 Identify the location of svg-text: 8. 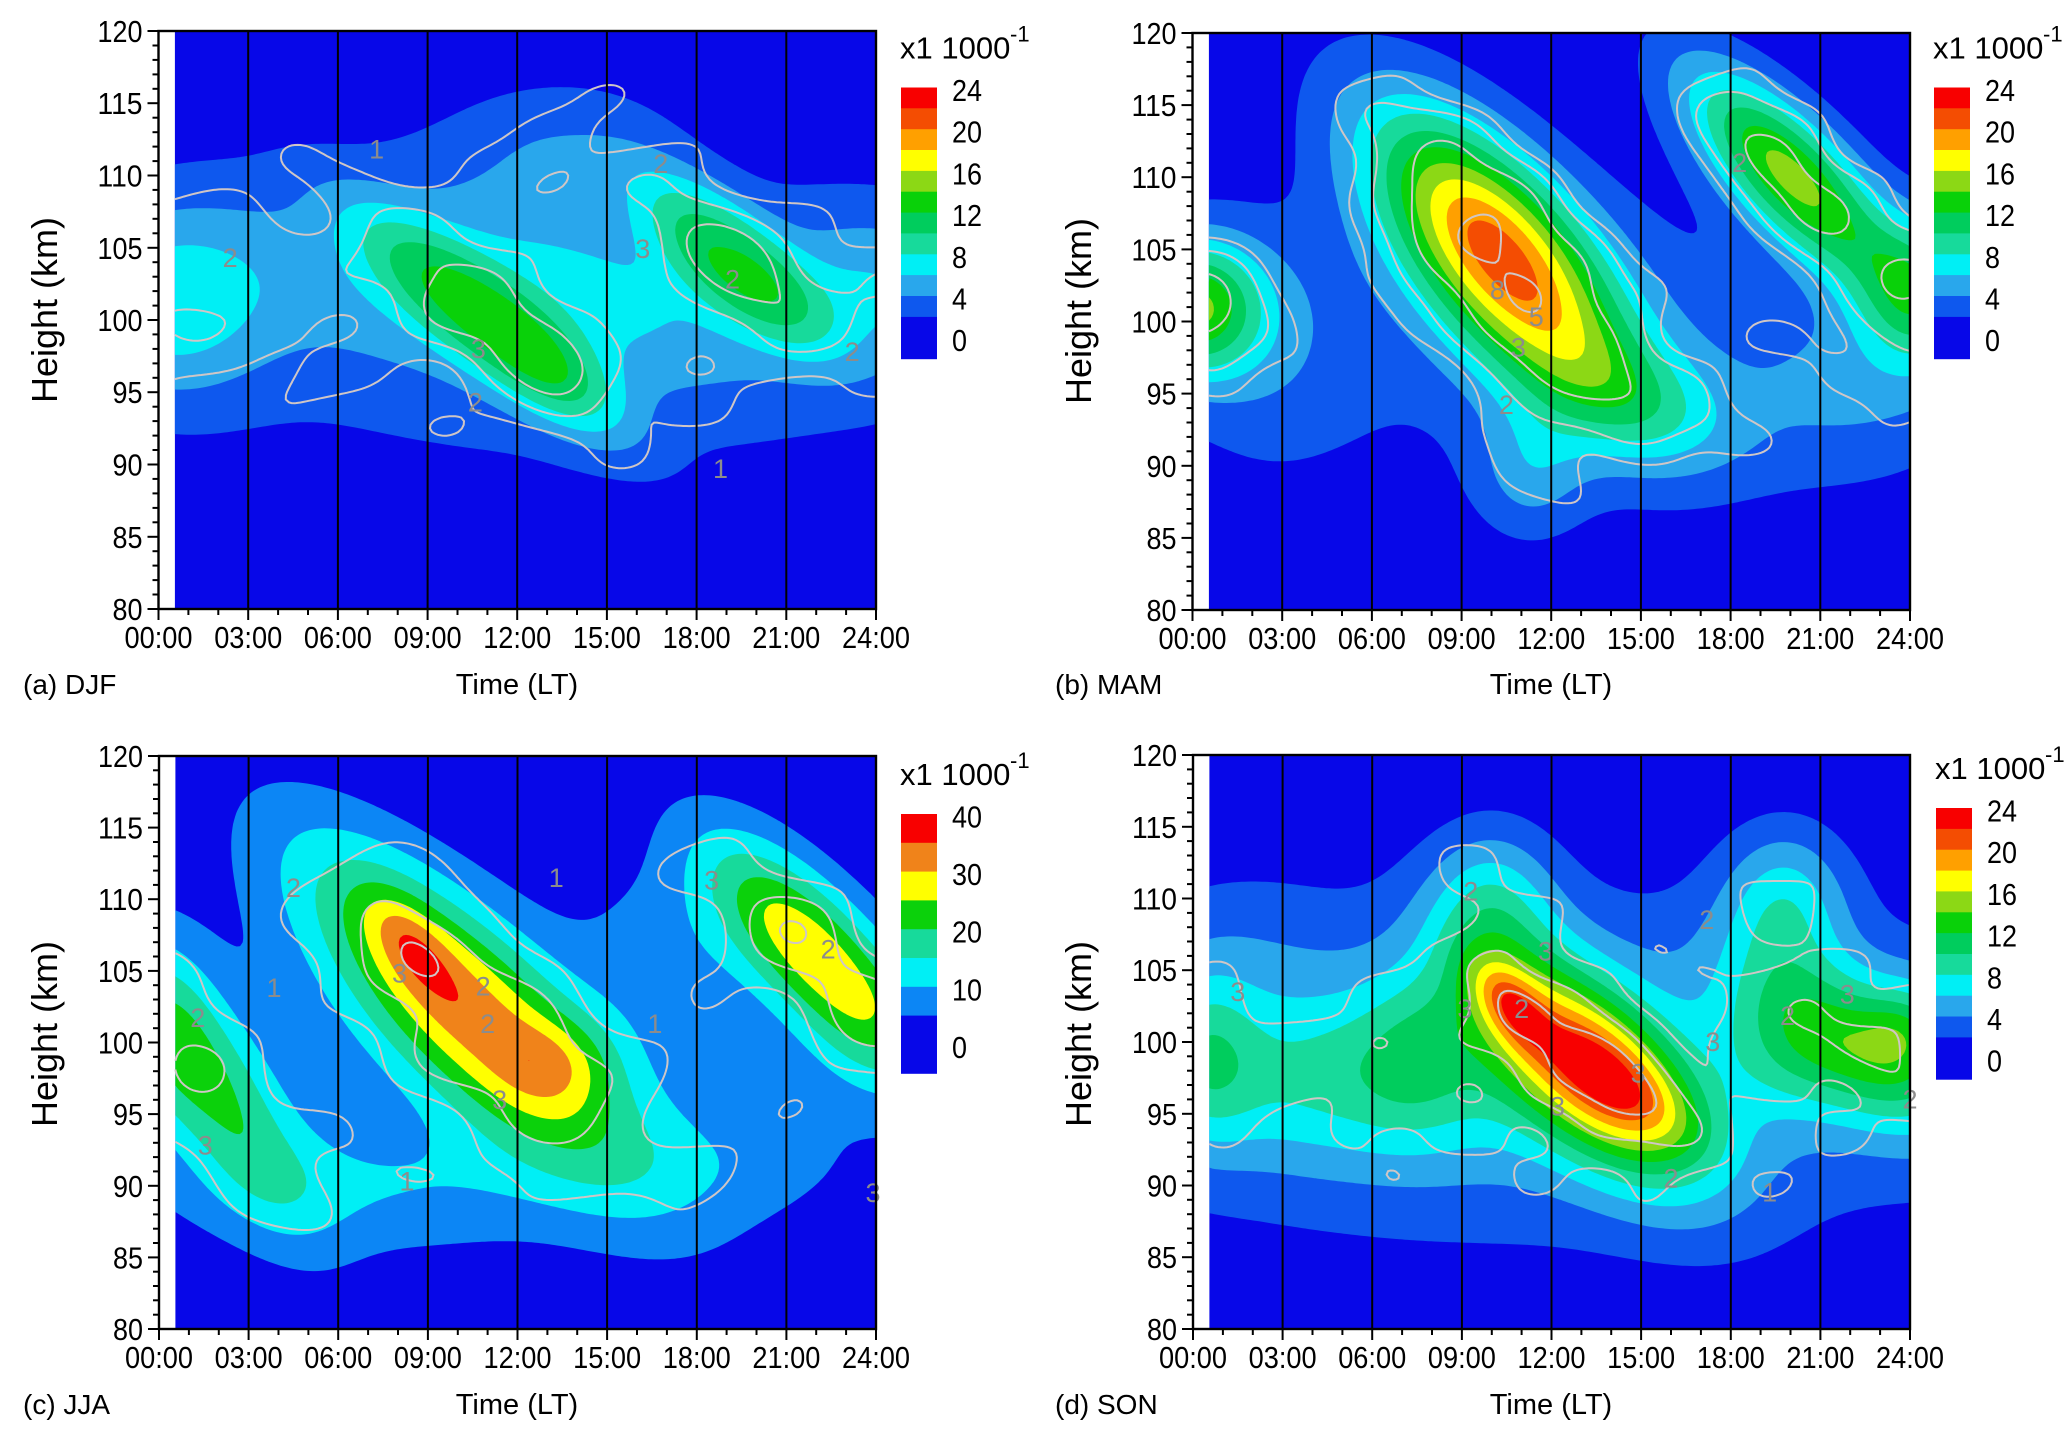
(959, 257).